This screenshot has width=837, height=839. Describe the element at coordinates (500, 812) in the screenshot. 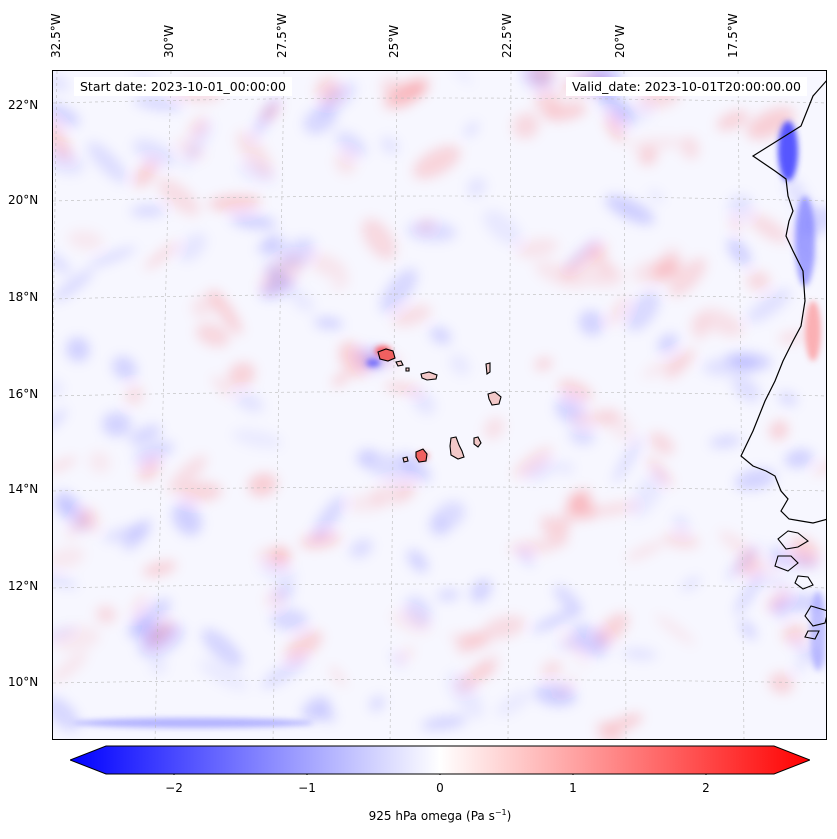

I see `colorbar-title-exponent: −1` at that location.